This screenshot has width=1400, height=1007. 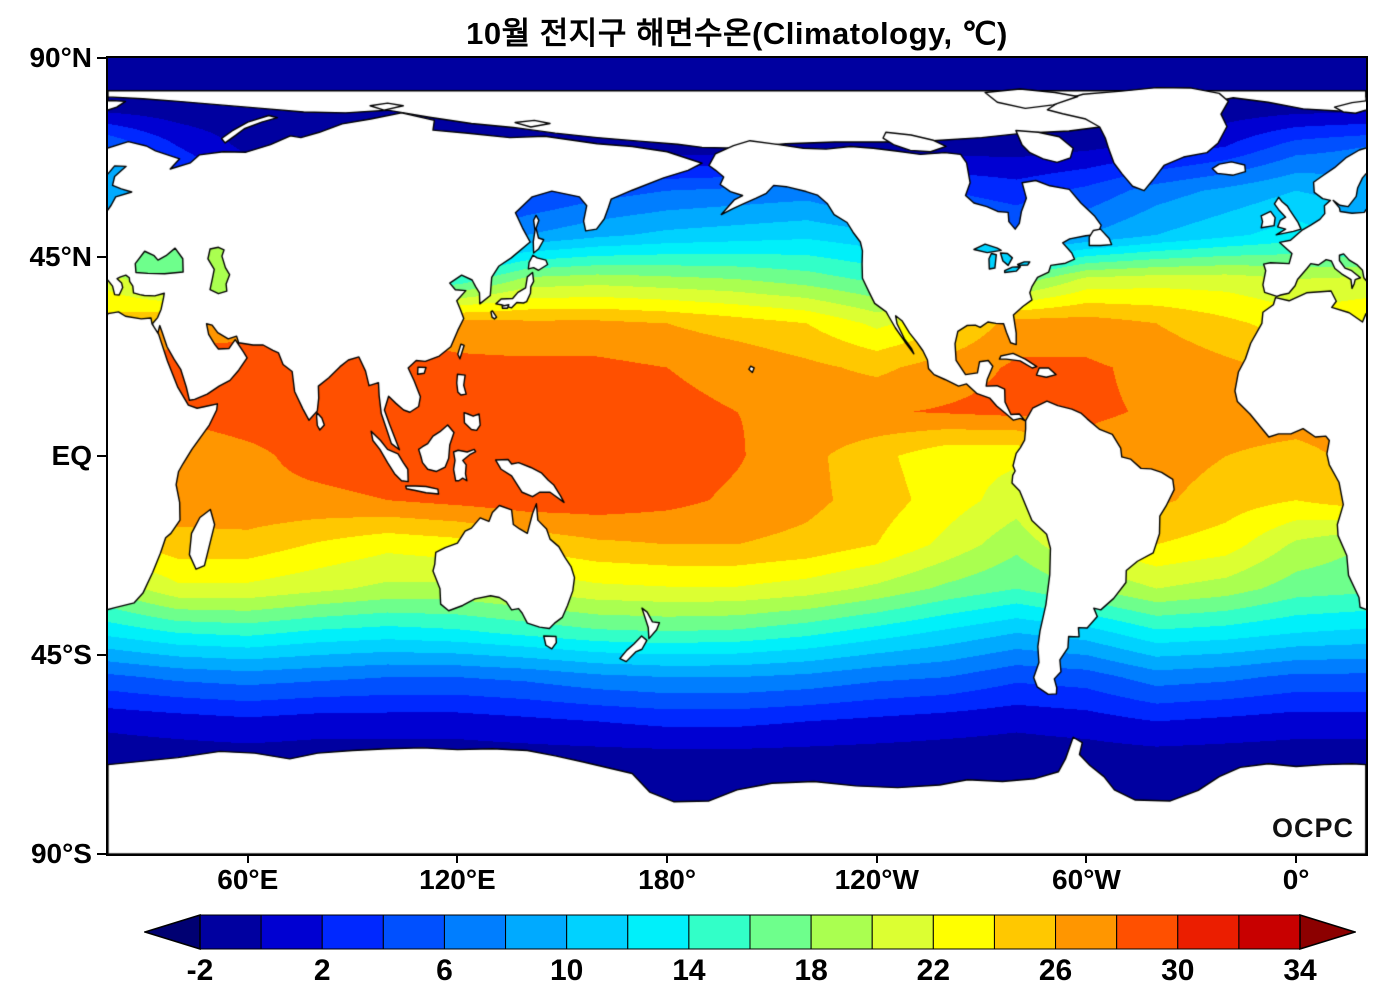 What do you see at coordinates (200, 970) in the screenshot?
I see `colorbar-tick-label: -2` at bounding box center [200, 970].